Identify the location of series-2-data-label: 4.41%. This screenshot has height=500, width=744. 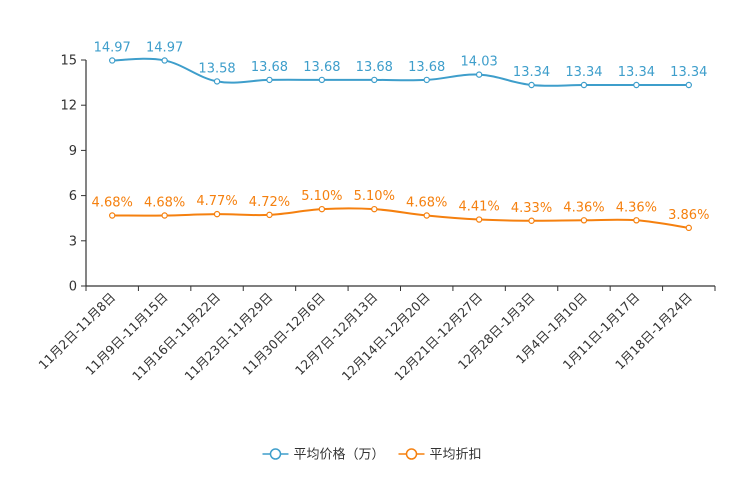
(478, 207).